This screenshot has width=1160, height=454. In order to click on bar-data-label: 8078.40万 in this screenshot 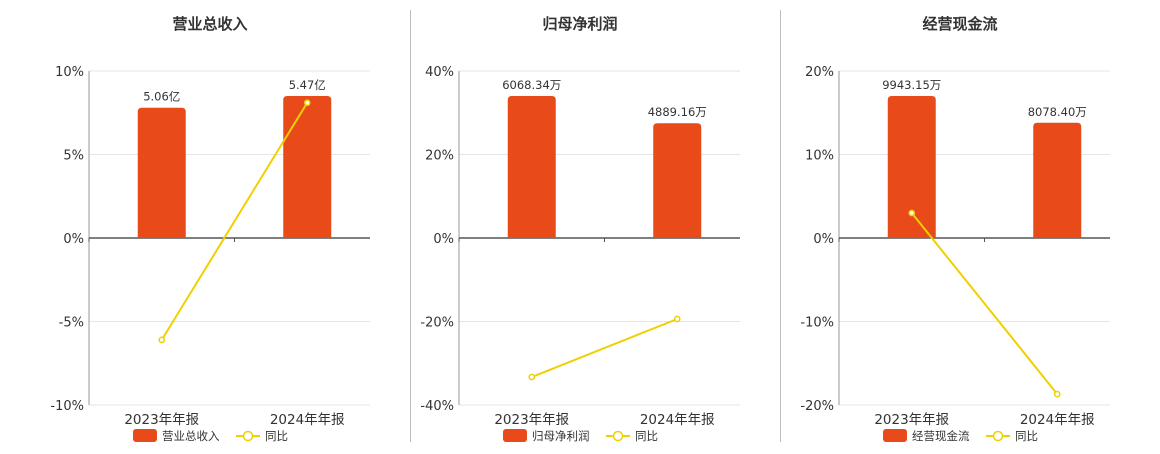, I will do `click(1057, 112)`.